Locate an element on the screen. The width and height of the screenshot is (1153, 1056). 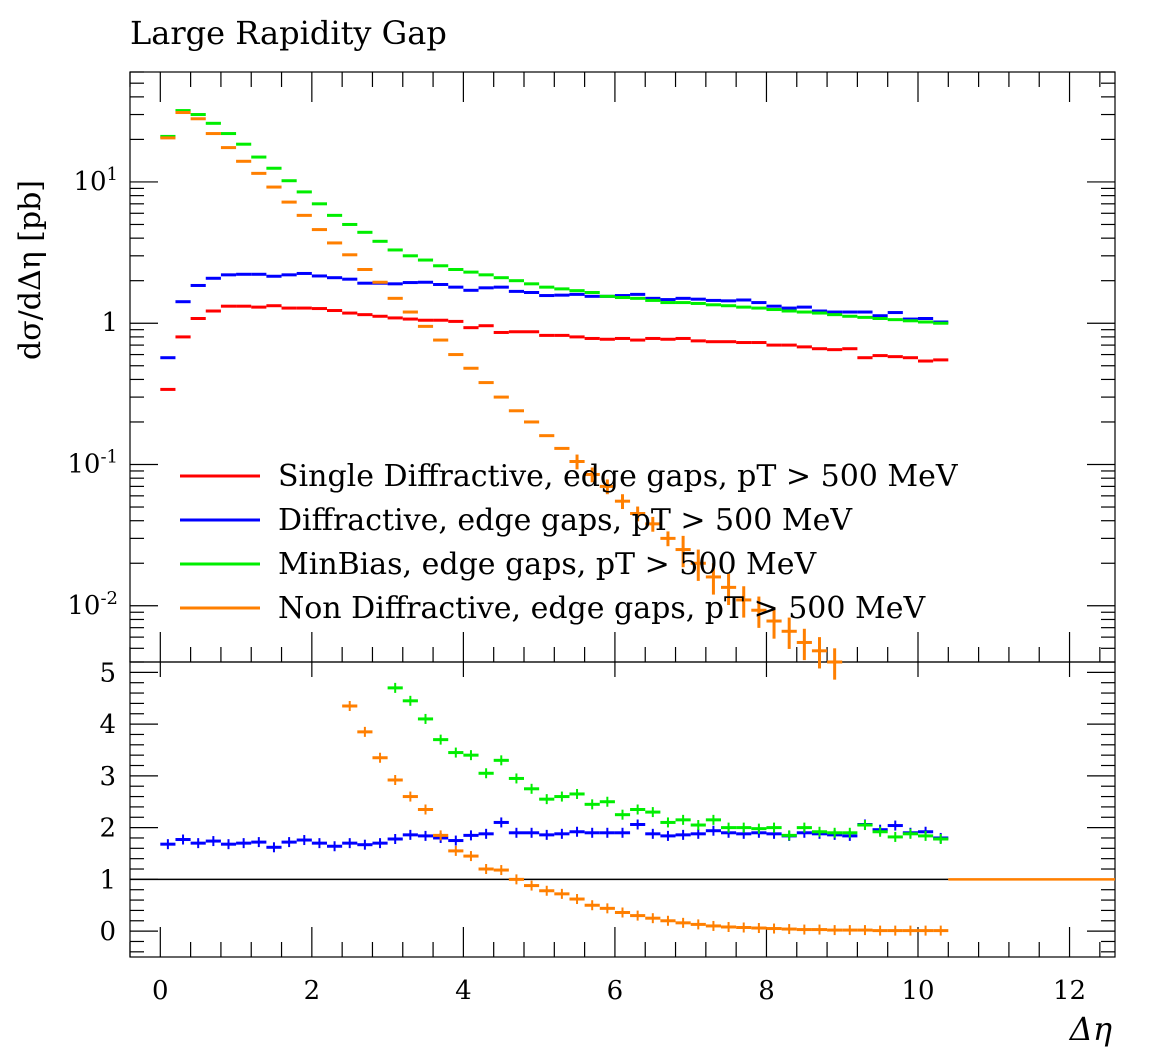
y-tick-label: 1 is located at coordinates (109, 323).